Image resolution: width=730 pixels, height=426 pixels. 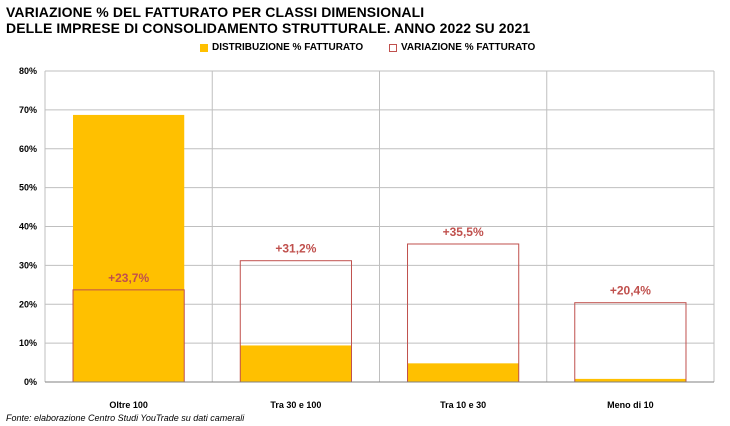 I want to click on data-label-variation: +20,4%, so click(x=630, y=291).